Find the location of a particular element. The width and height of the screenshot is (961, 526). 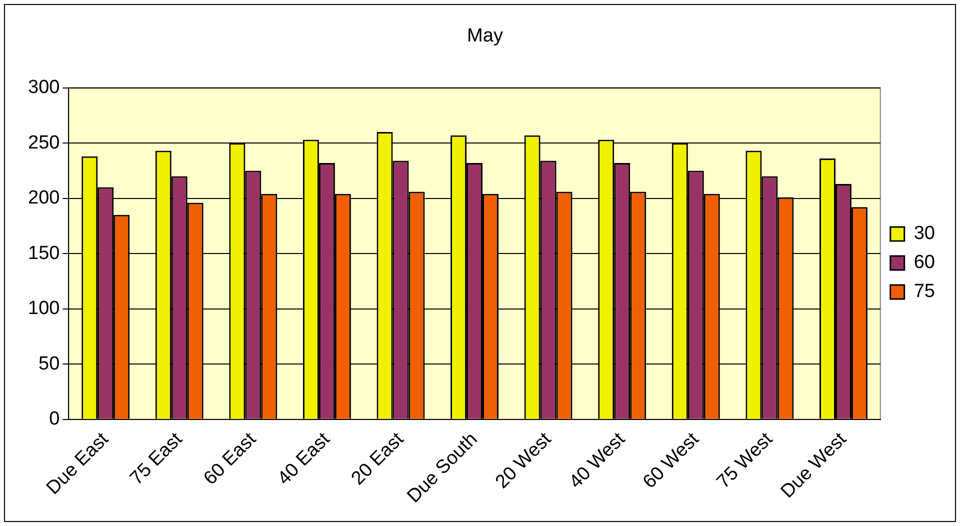

legend-label: 30 is located at coordinates (925, 233).